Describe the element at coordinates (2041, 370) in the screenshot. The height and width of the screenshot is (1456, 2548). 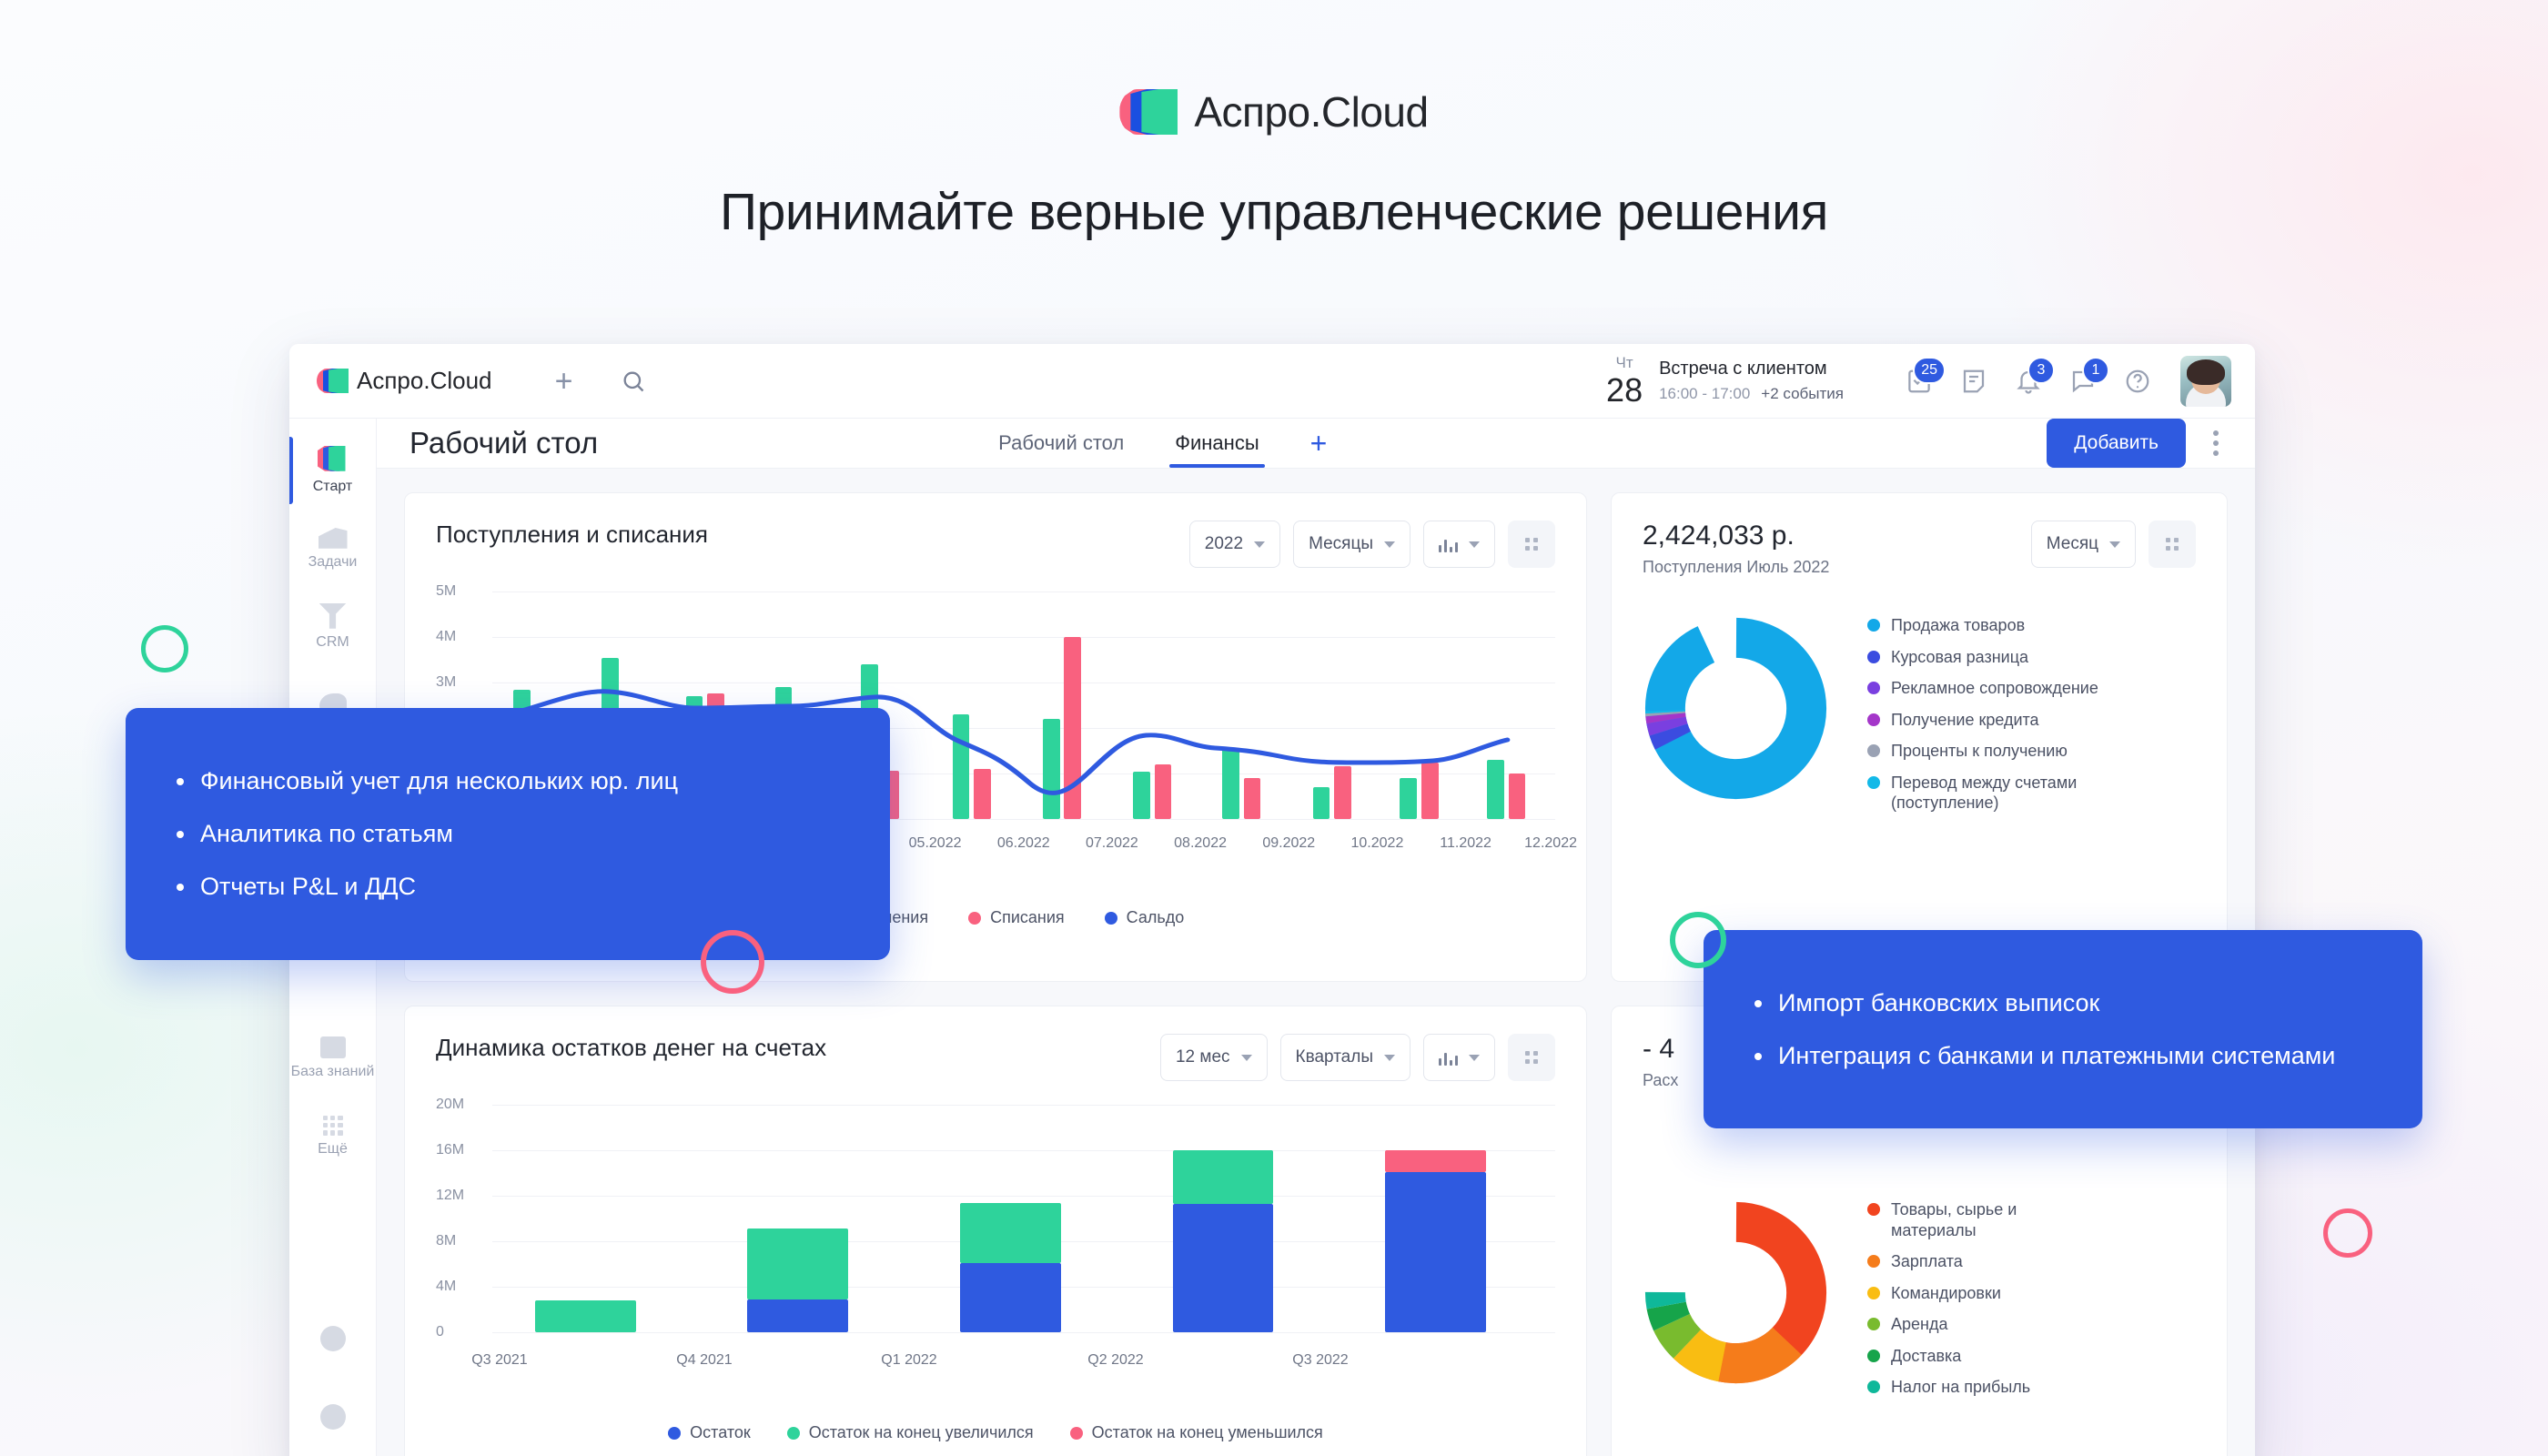
I see `bell-badge: 3` at that location.